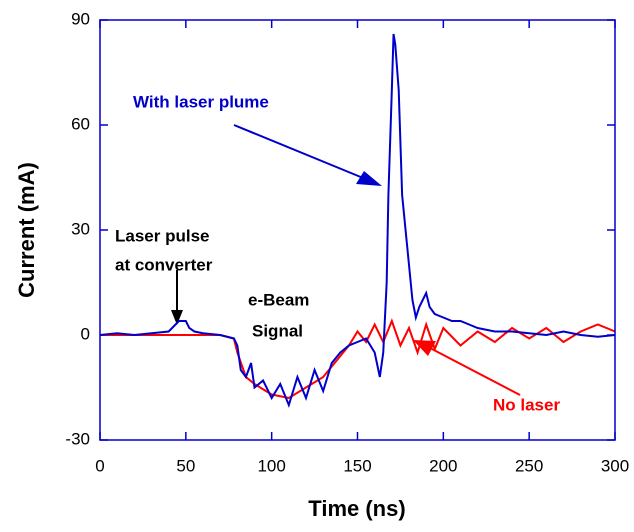  Describe the element at coordinates (277, 330) in the screenshot. I see `annotation: Signal` at that location.